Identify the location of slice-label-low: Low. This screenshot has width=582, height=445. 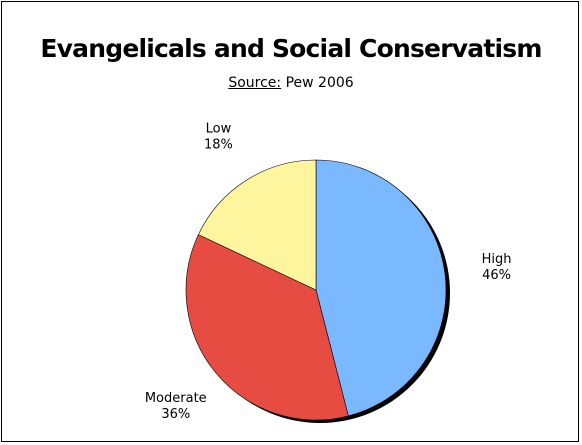
(219, 128).